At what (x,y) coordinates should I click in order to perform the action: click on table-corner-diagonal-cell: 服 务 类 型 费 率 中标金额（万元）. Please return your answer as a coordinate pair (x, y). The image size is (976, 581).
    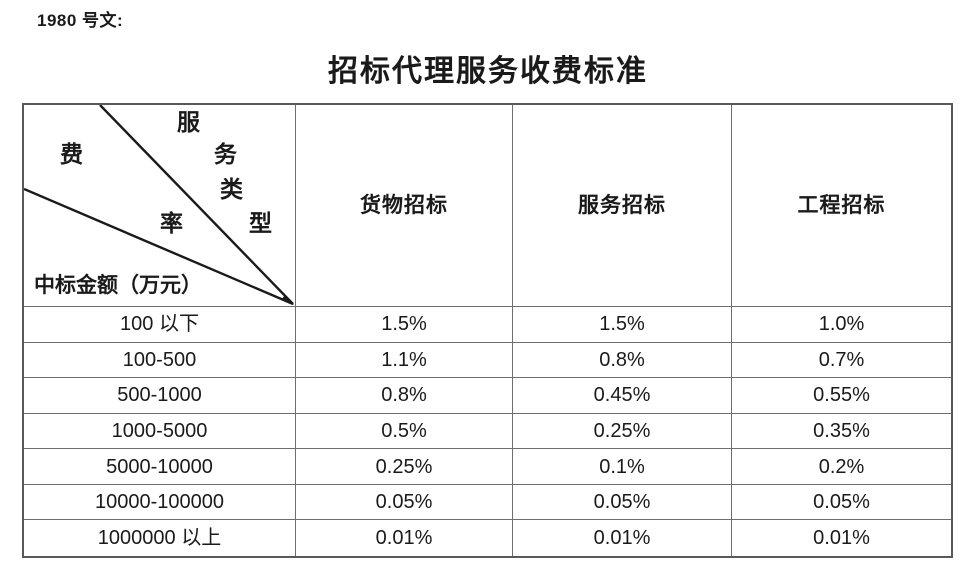
    Looking at the image, I should click on (160, 206).